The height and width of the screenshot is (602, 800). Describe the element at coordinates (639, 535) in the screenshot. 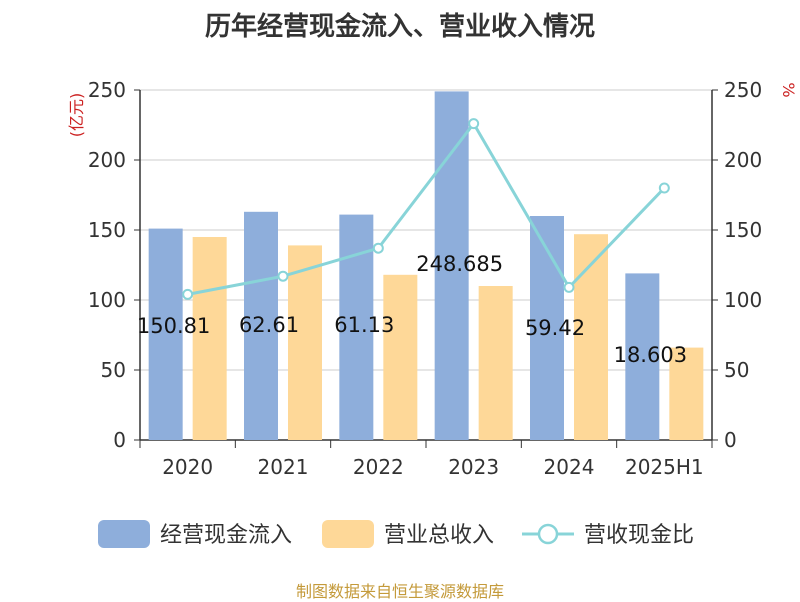

I see `legend-label-ratio: 营收现金比` at that location.